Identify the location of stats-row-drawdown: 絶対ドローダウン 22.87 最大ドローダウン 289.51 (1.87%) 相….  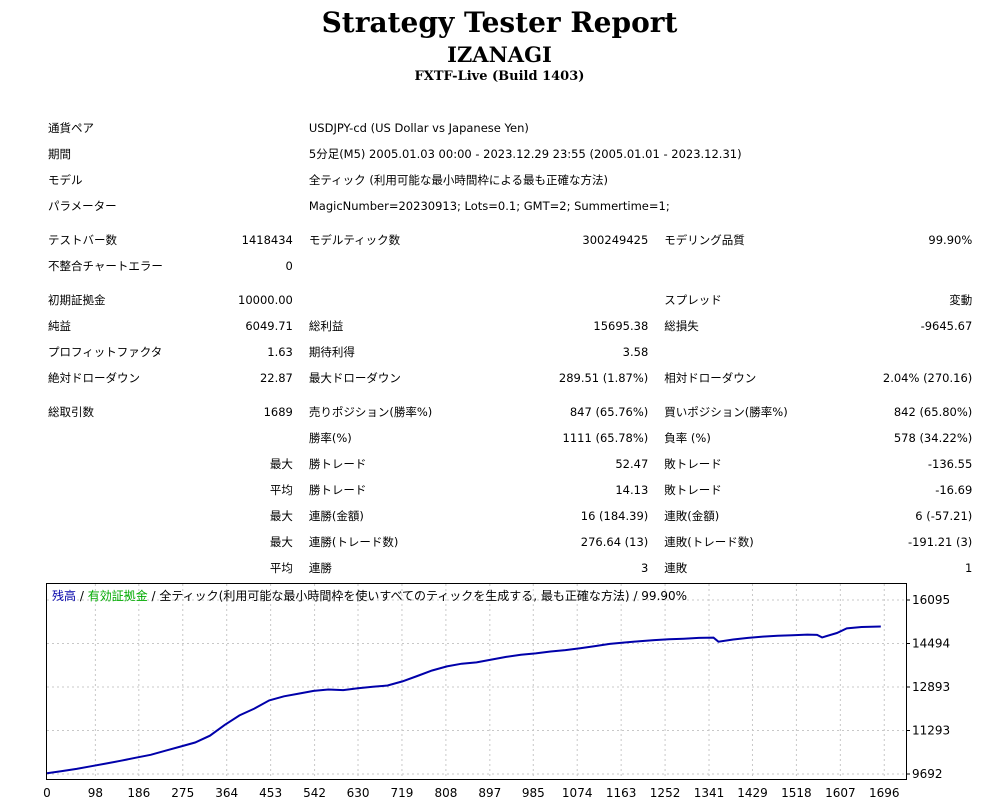
(510, 378).